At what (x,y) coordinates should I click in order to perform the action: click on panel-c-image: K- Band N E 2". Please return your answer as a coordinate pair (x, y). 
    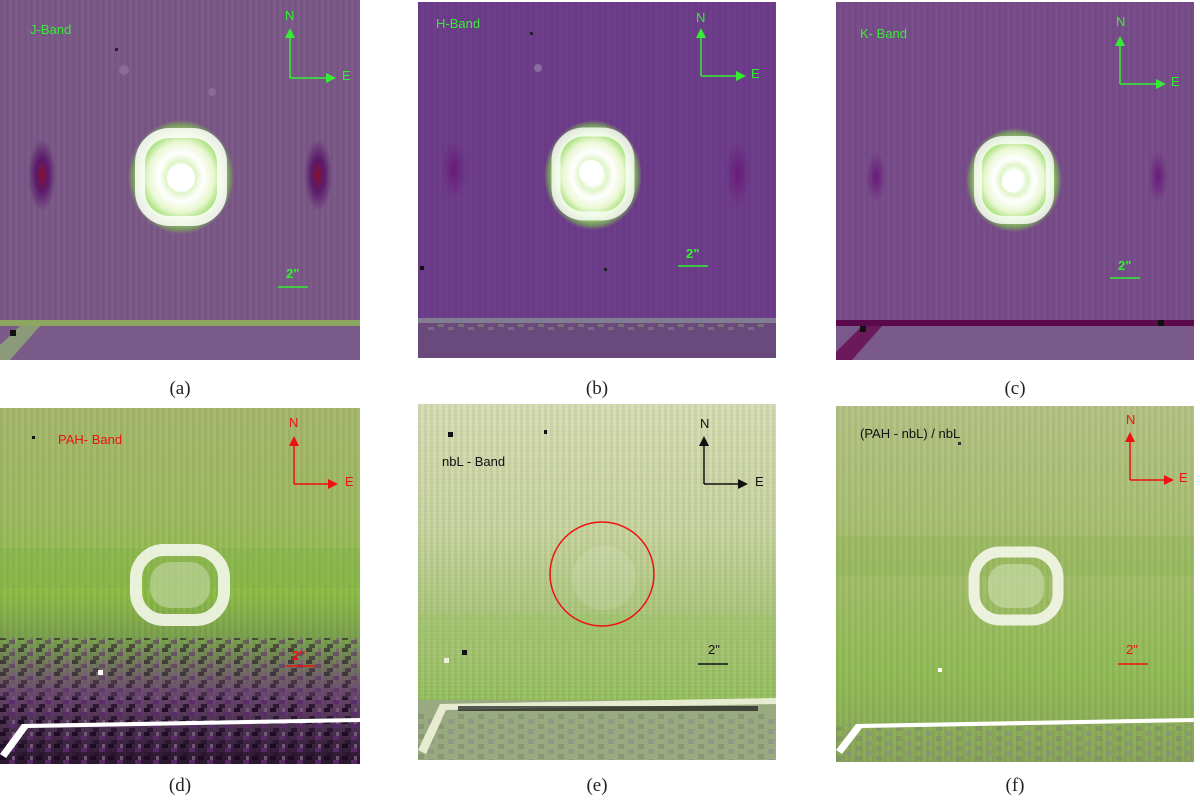
    Looking at the image, I should click on (1015, 181).